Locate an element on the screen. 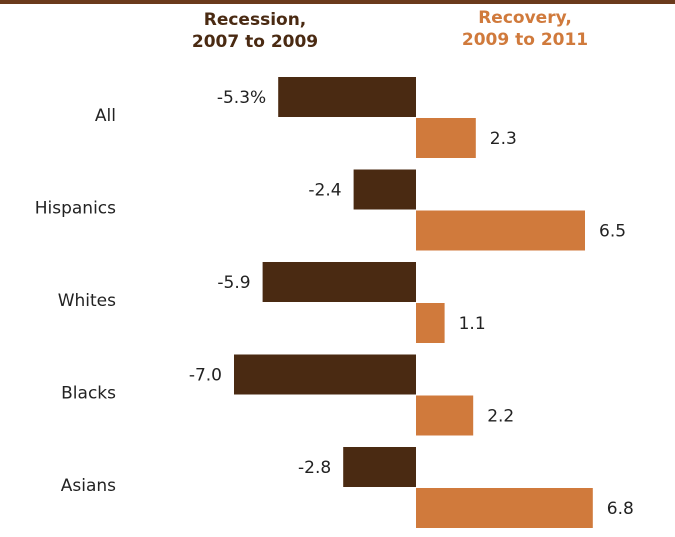  recession-bar-hispanics is located at coordinates (384, 189).